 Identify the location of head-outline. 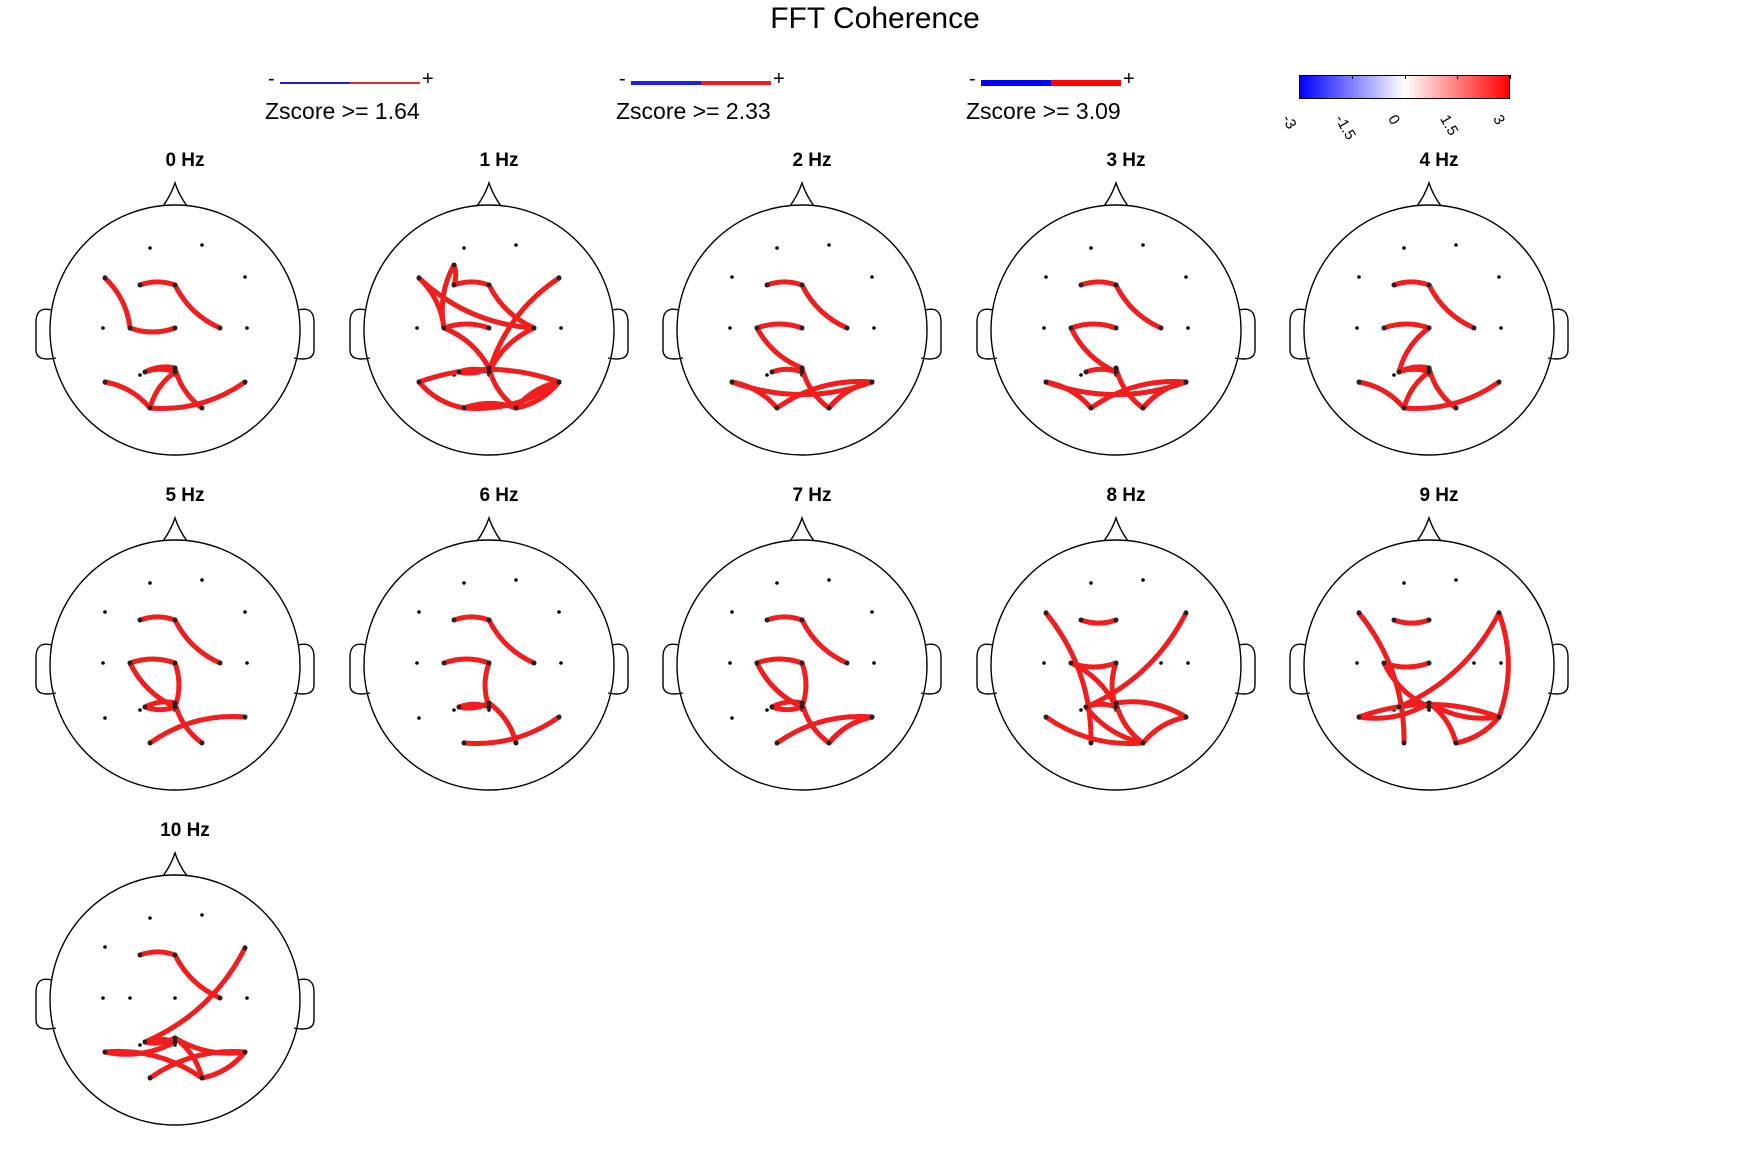
(175, 1000).